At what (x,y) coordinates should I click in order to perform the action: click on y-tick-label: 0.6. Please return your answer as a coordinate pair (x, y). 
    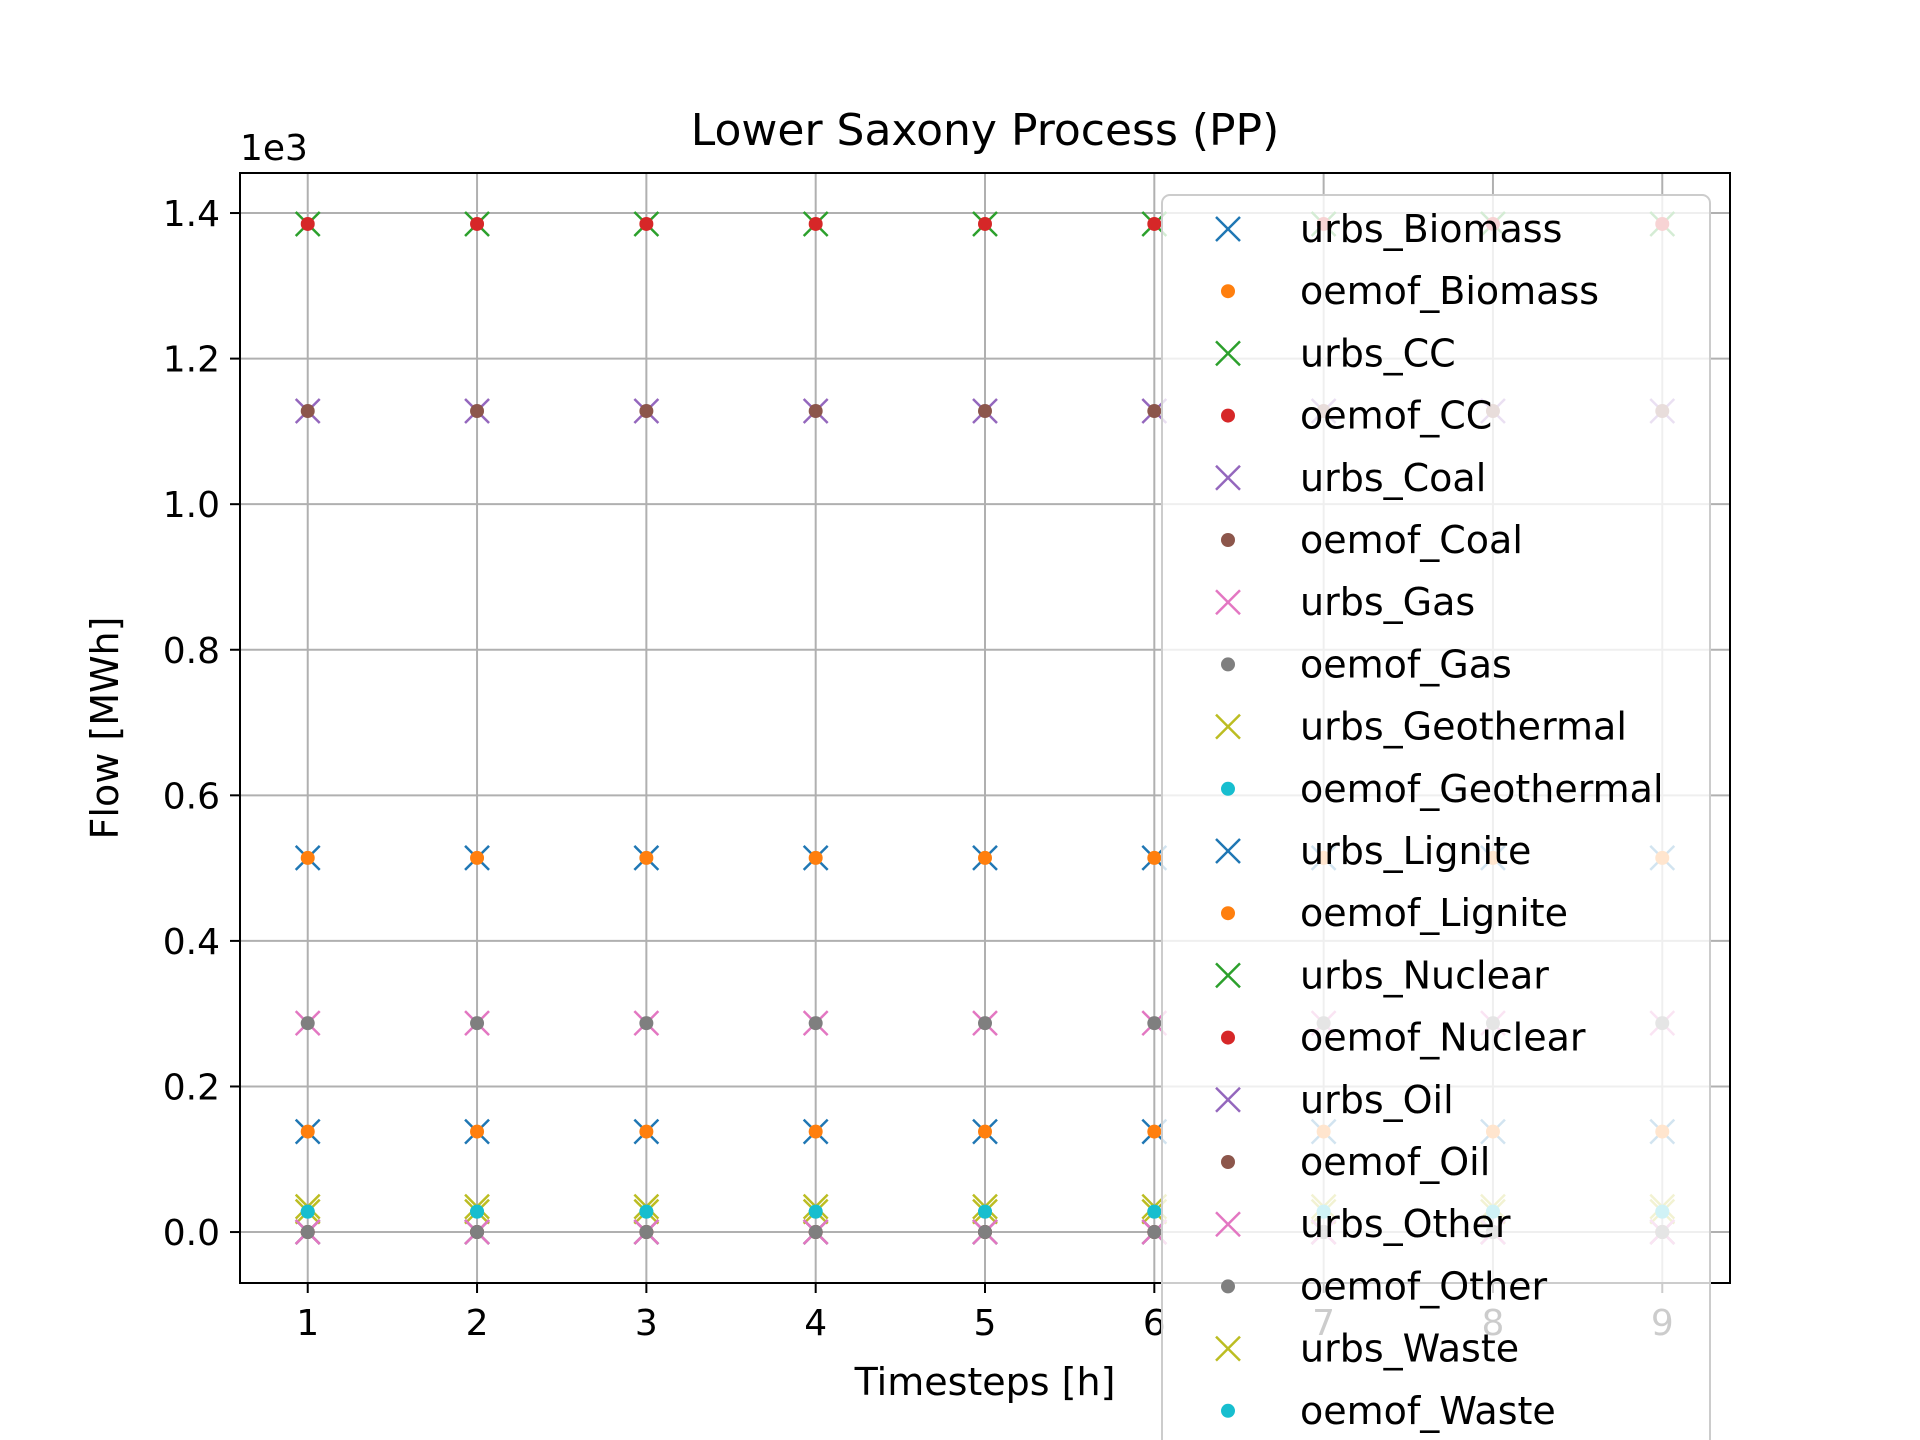
    Looking at the image, I should click on (191, 796).